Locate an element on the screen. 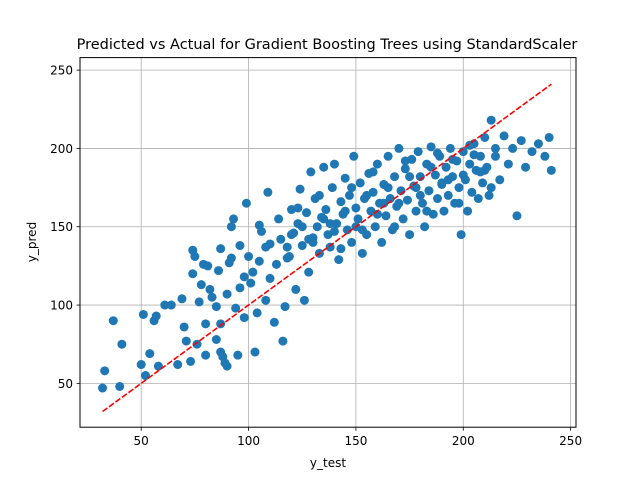  y-tick-label: 100 is located at coordinates (61, 306).